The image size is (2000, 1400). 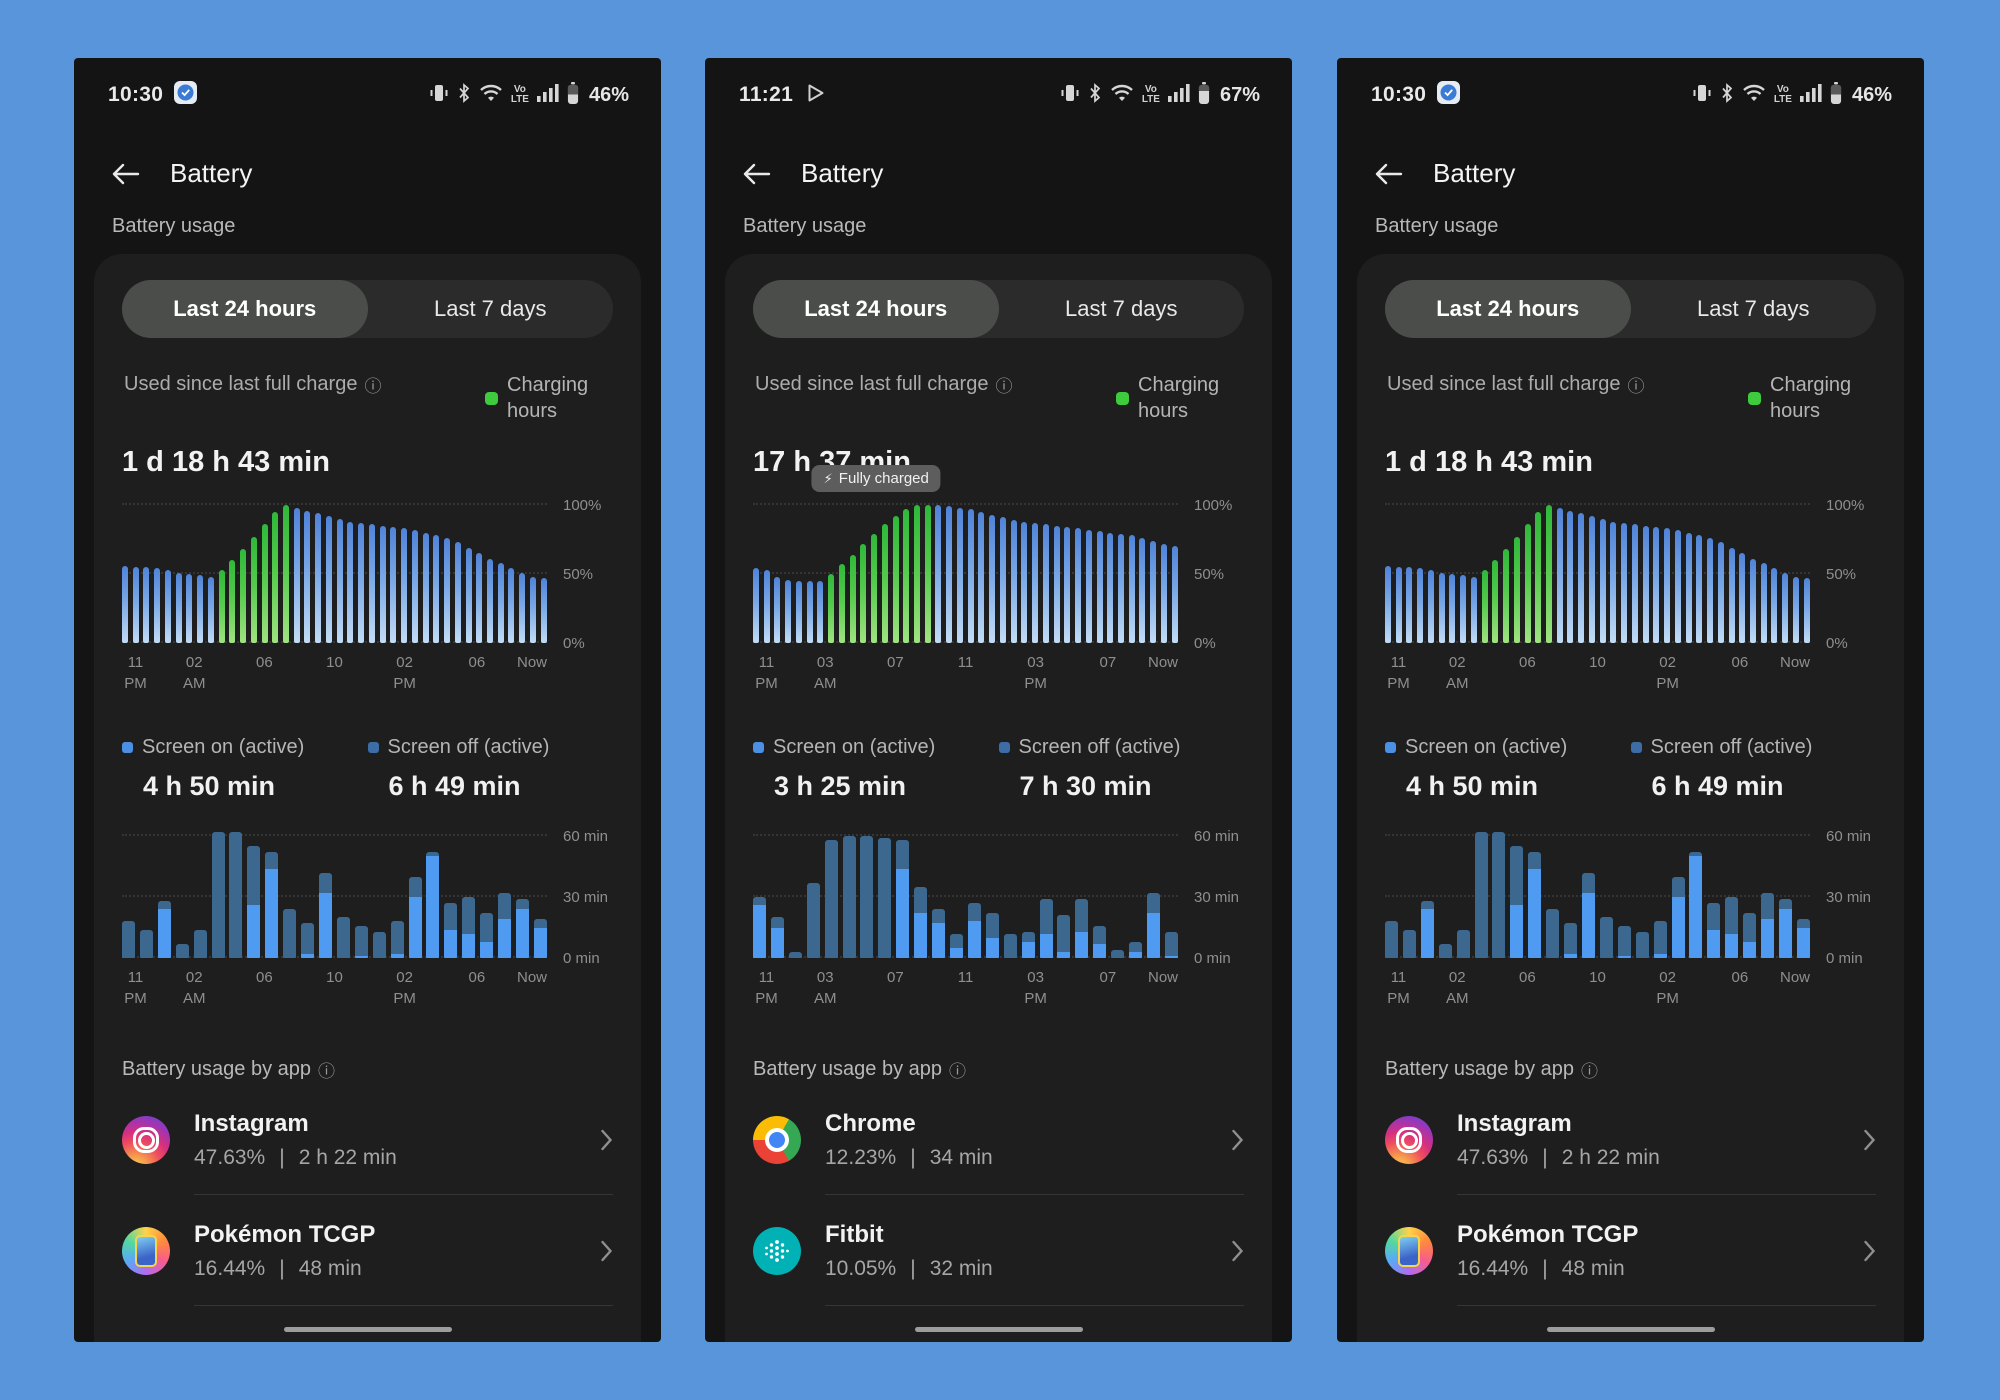 What do you see at coordinates (586, 897) in the screenshot?
I see `y-axis-tick-label: 30 min` at bounding box center [586, 897].